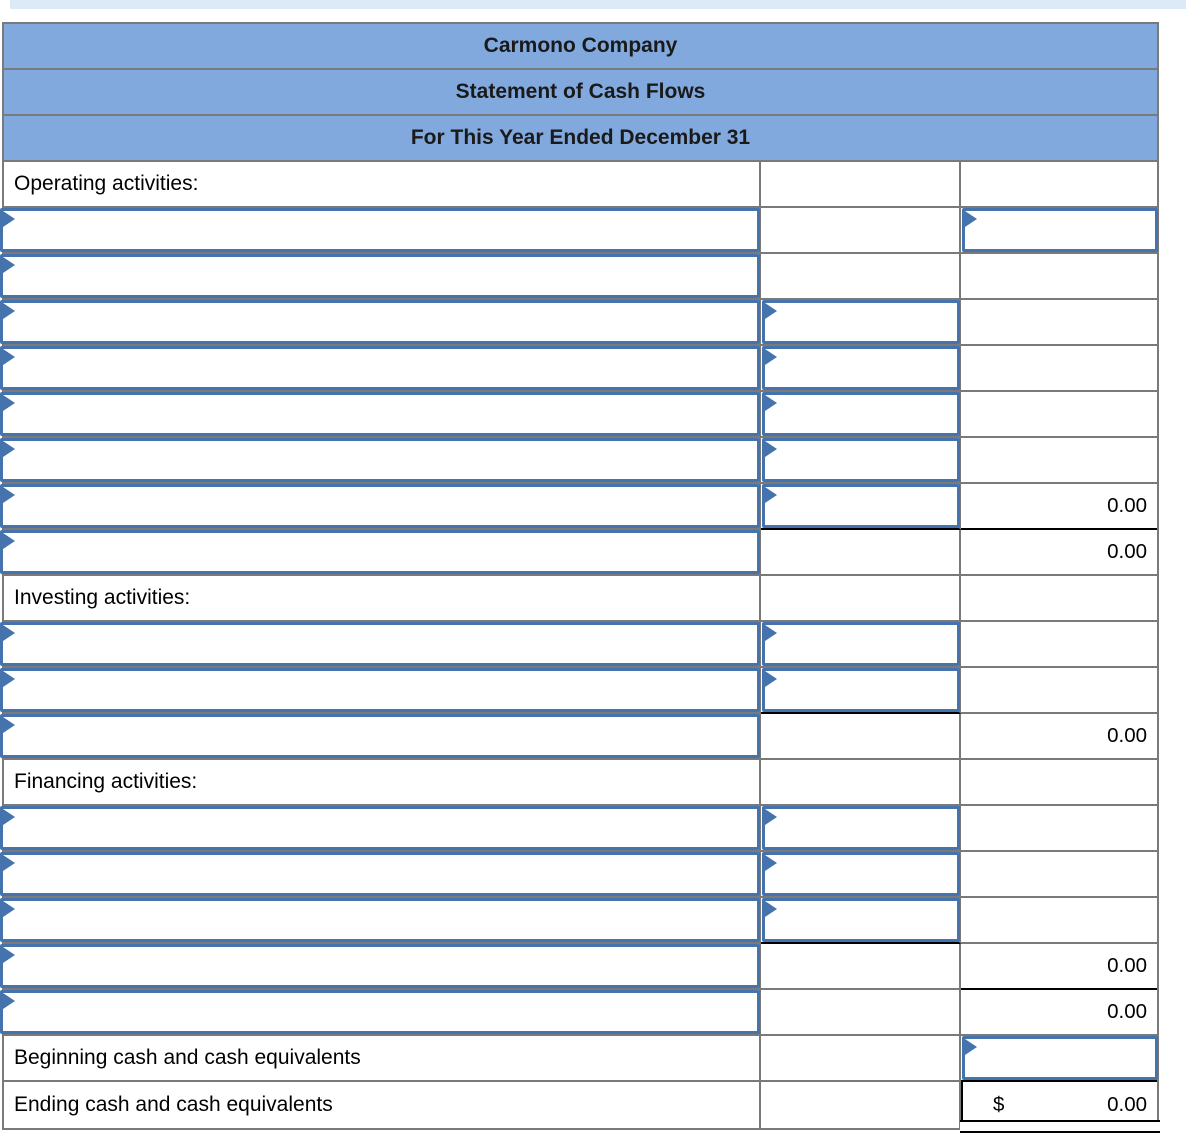 The image size is (1186, 1138). What do you see at coordinates (580, 93) in the screenshot?
I see `statement-title: Statement of Cash Flows` at bounding box center [580, 93].